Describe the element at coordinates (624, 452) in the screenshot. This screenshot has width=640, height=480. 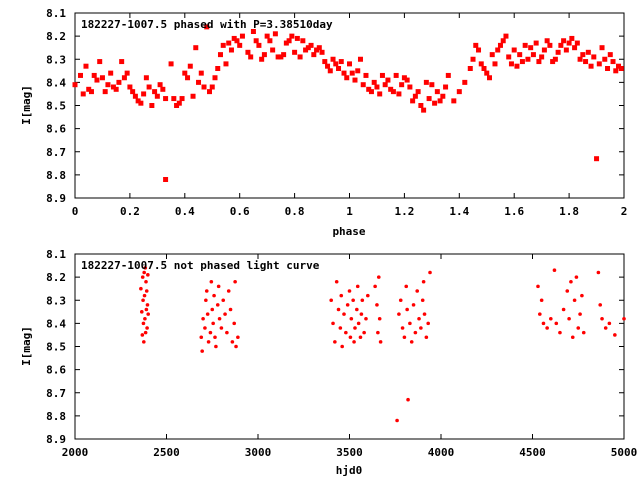
I see `x-tick-label: 5000` at that location.